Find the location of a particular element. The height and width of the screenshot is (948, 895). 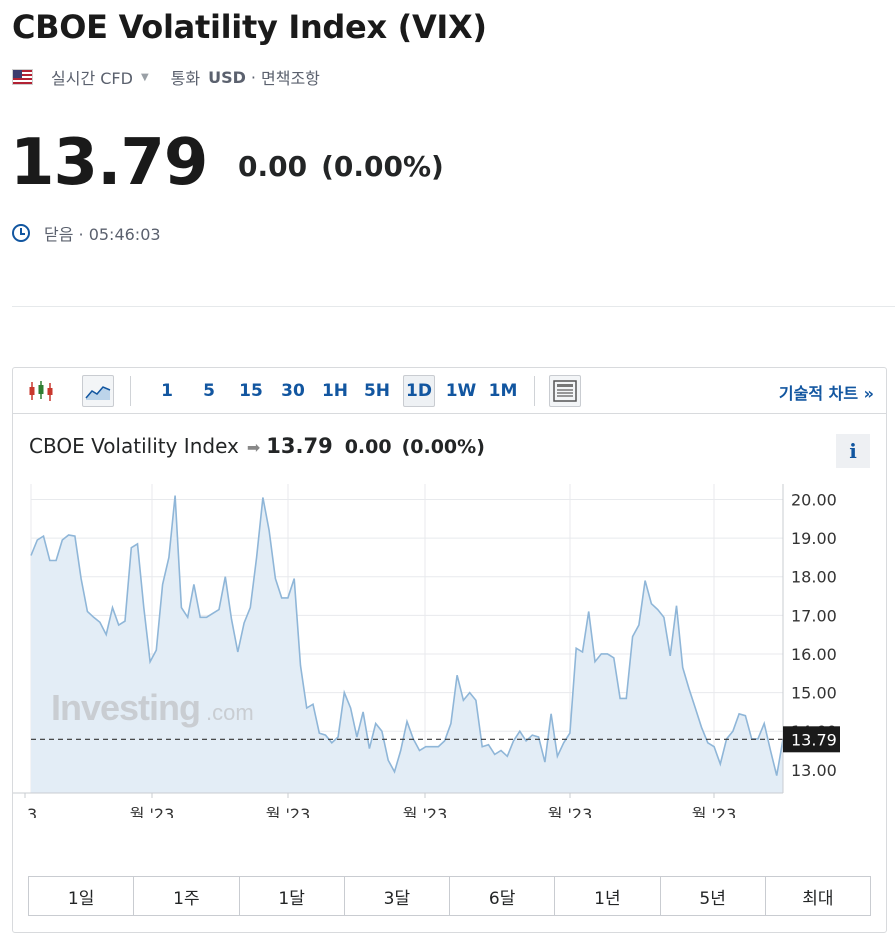

currency-value: USD is located at coordinates (227, 77).